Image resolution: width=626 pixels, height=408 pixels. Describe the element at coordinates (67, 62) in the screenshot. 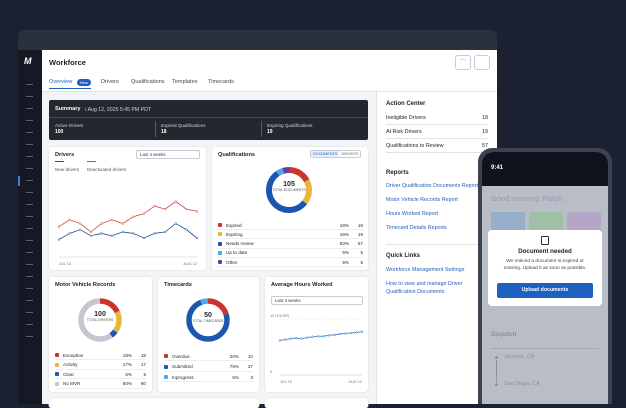

I see `page-title: Workforce` at that location.